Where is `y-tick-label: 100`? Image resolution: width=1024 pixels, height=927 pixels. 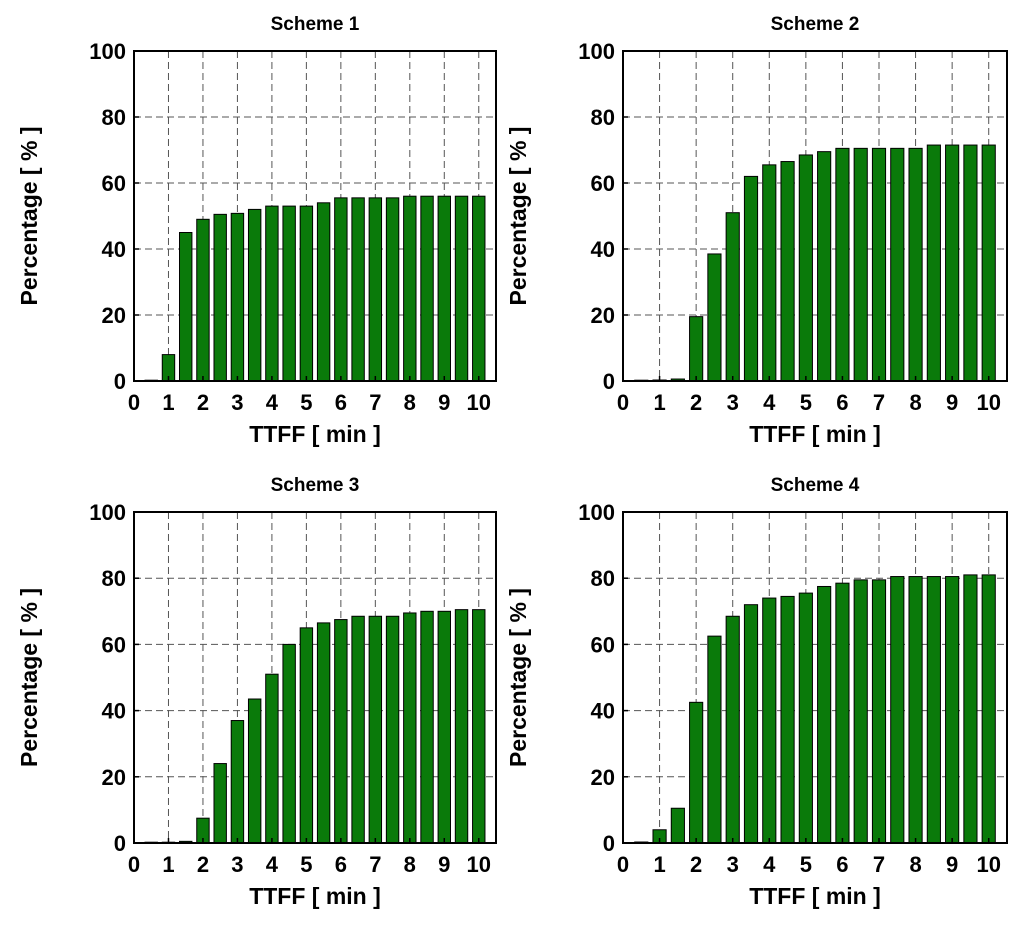
y-tick-label: 100 is located at coordinates (107, 512).